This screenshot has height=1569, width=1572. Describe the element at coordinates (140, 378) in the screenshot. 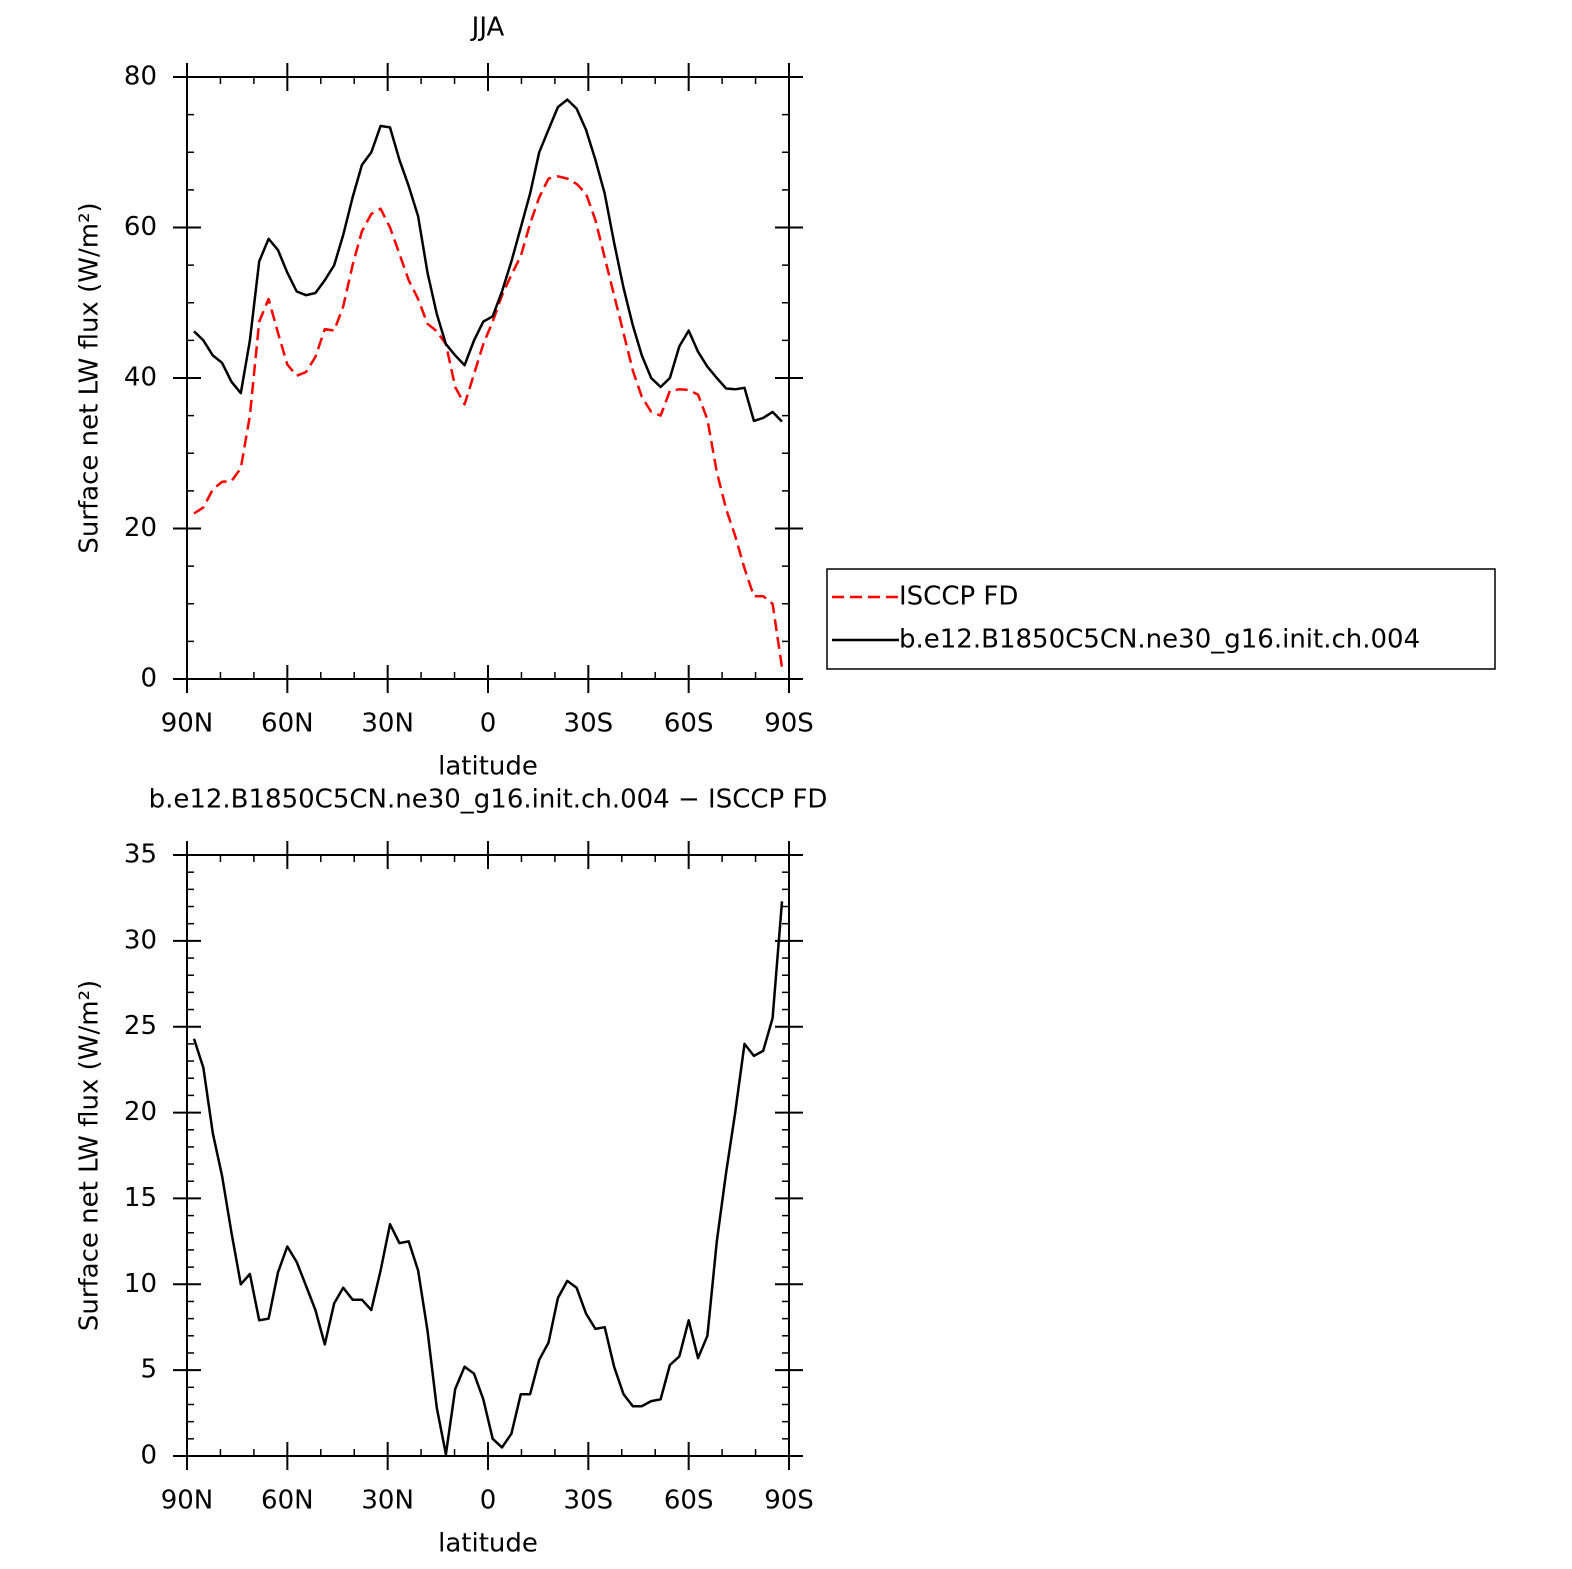

I see `y-tick-label: 40` at that location.